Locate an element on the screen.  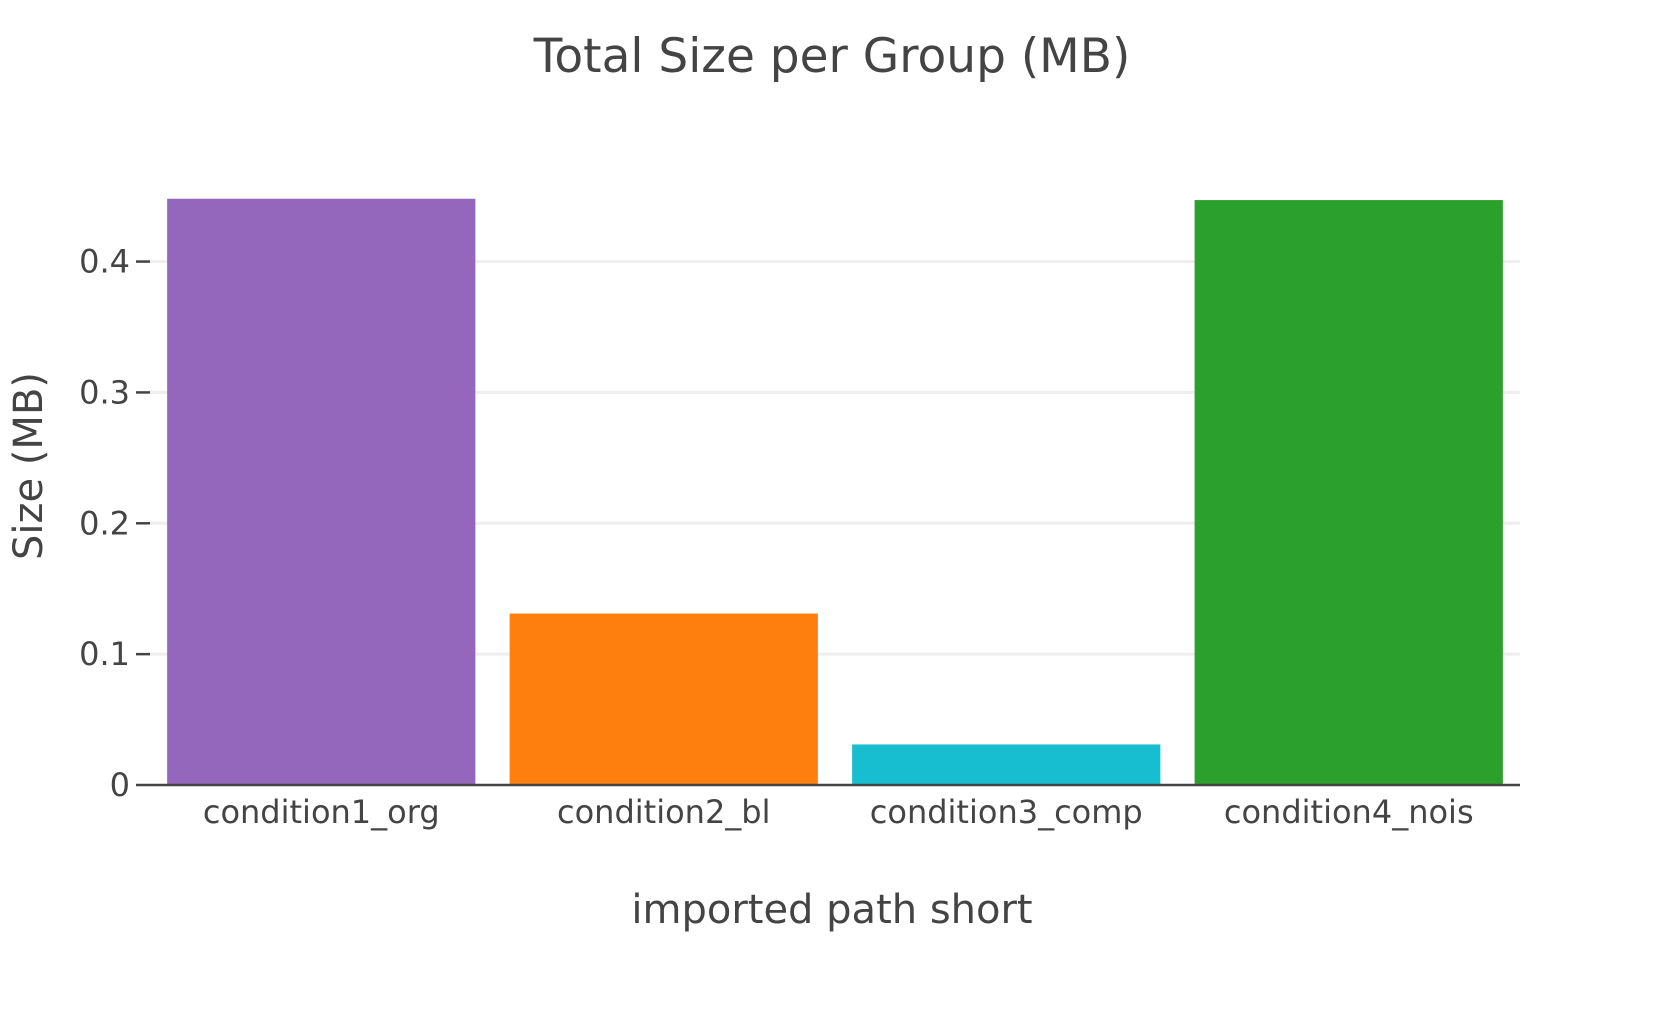
x-axis-title: imported path short is located at coordinates (831, 910).